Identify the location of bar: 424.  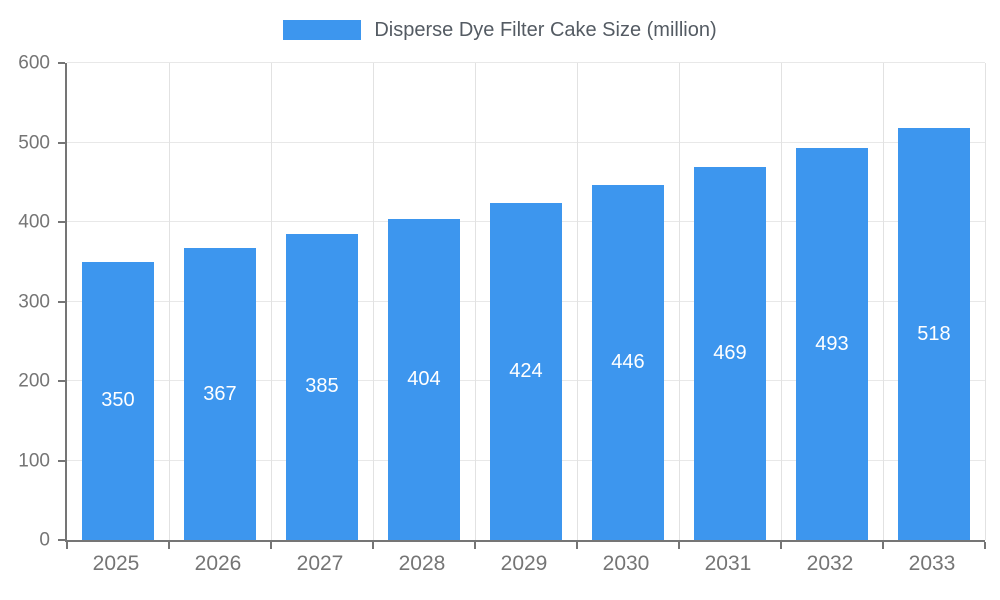
(526, 371).